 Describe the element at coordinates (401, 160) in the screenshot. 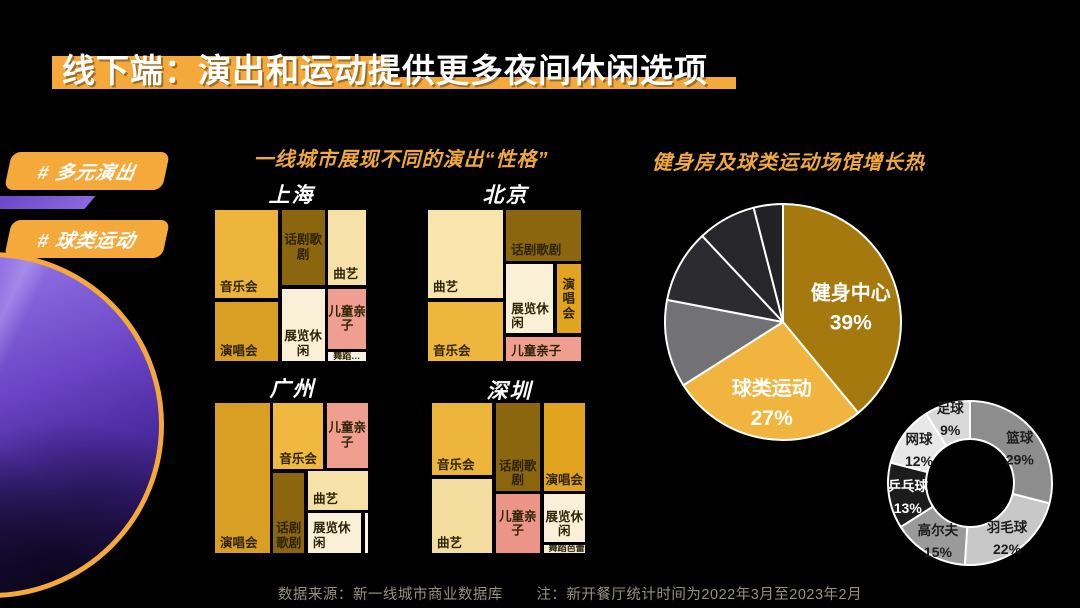

I see `left-section-heading: 一线城市展现不同的演出“性格”` at that location.